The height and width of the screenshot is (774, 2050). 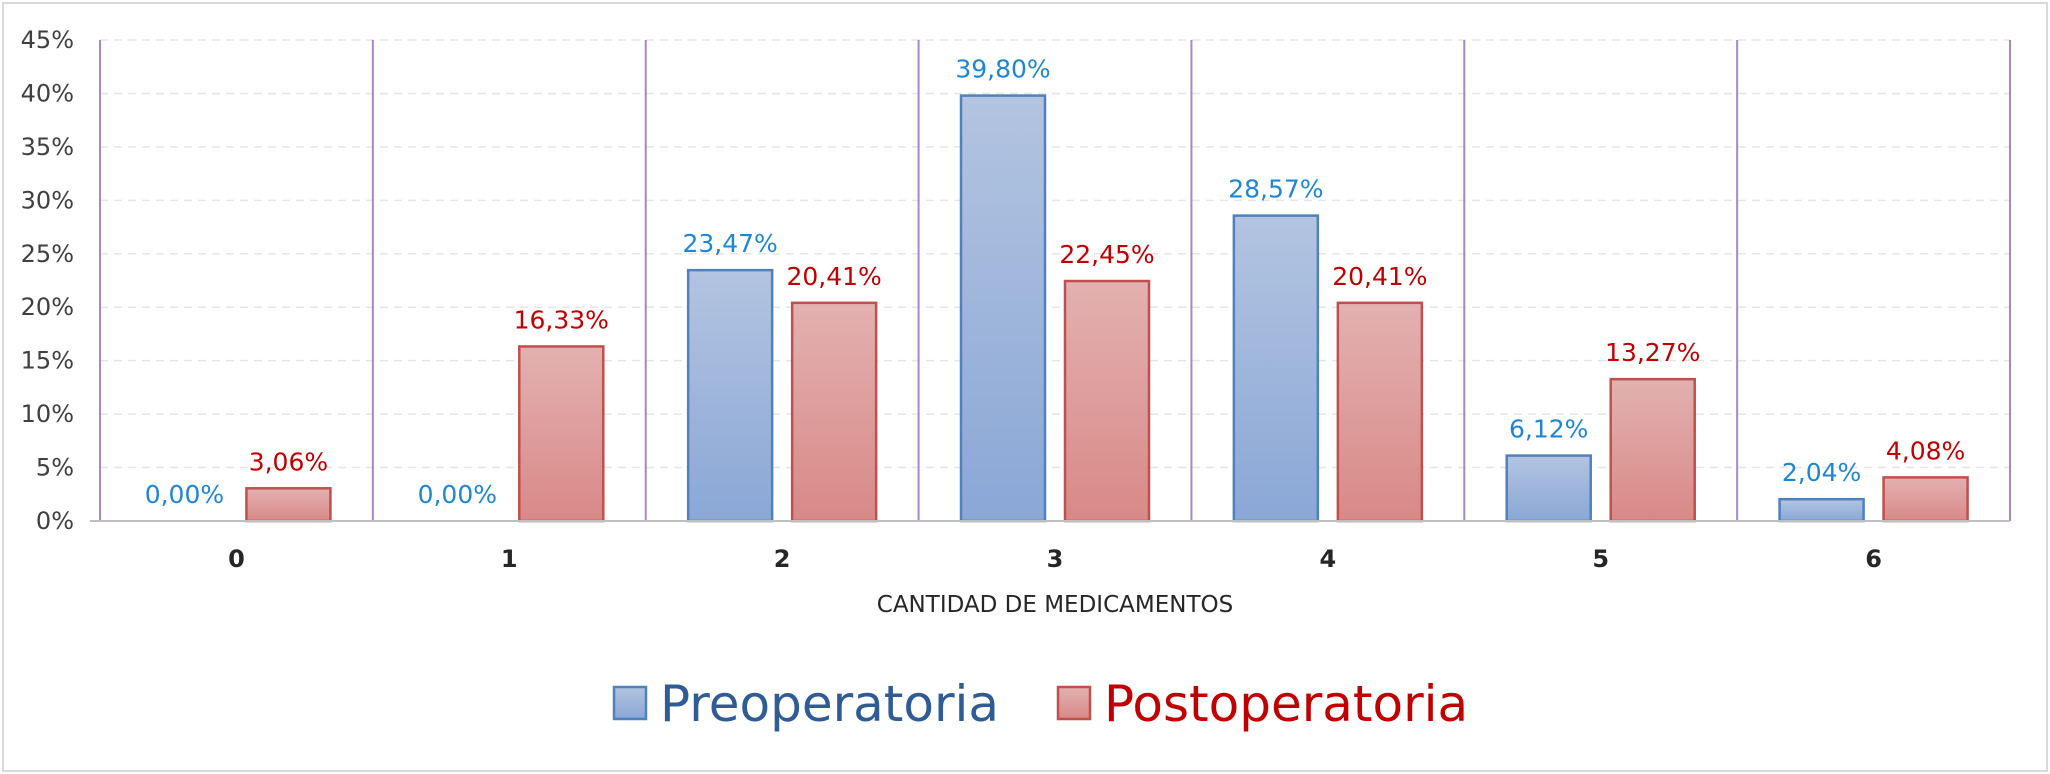 I want to click on data-label-post: 3,06%, so click(x=288, y=461).